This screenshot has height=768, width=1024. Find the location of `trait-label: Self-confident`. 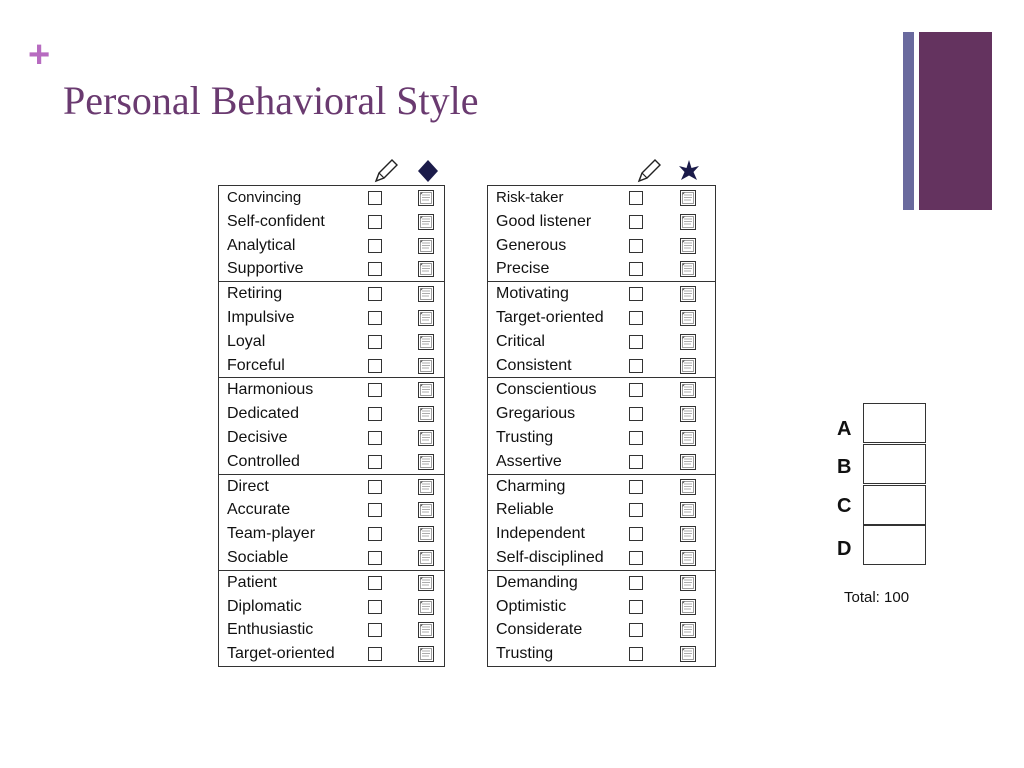

trait-label: Self-confident is located at coordinates (276, 221).